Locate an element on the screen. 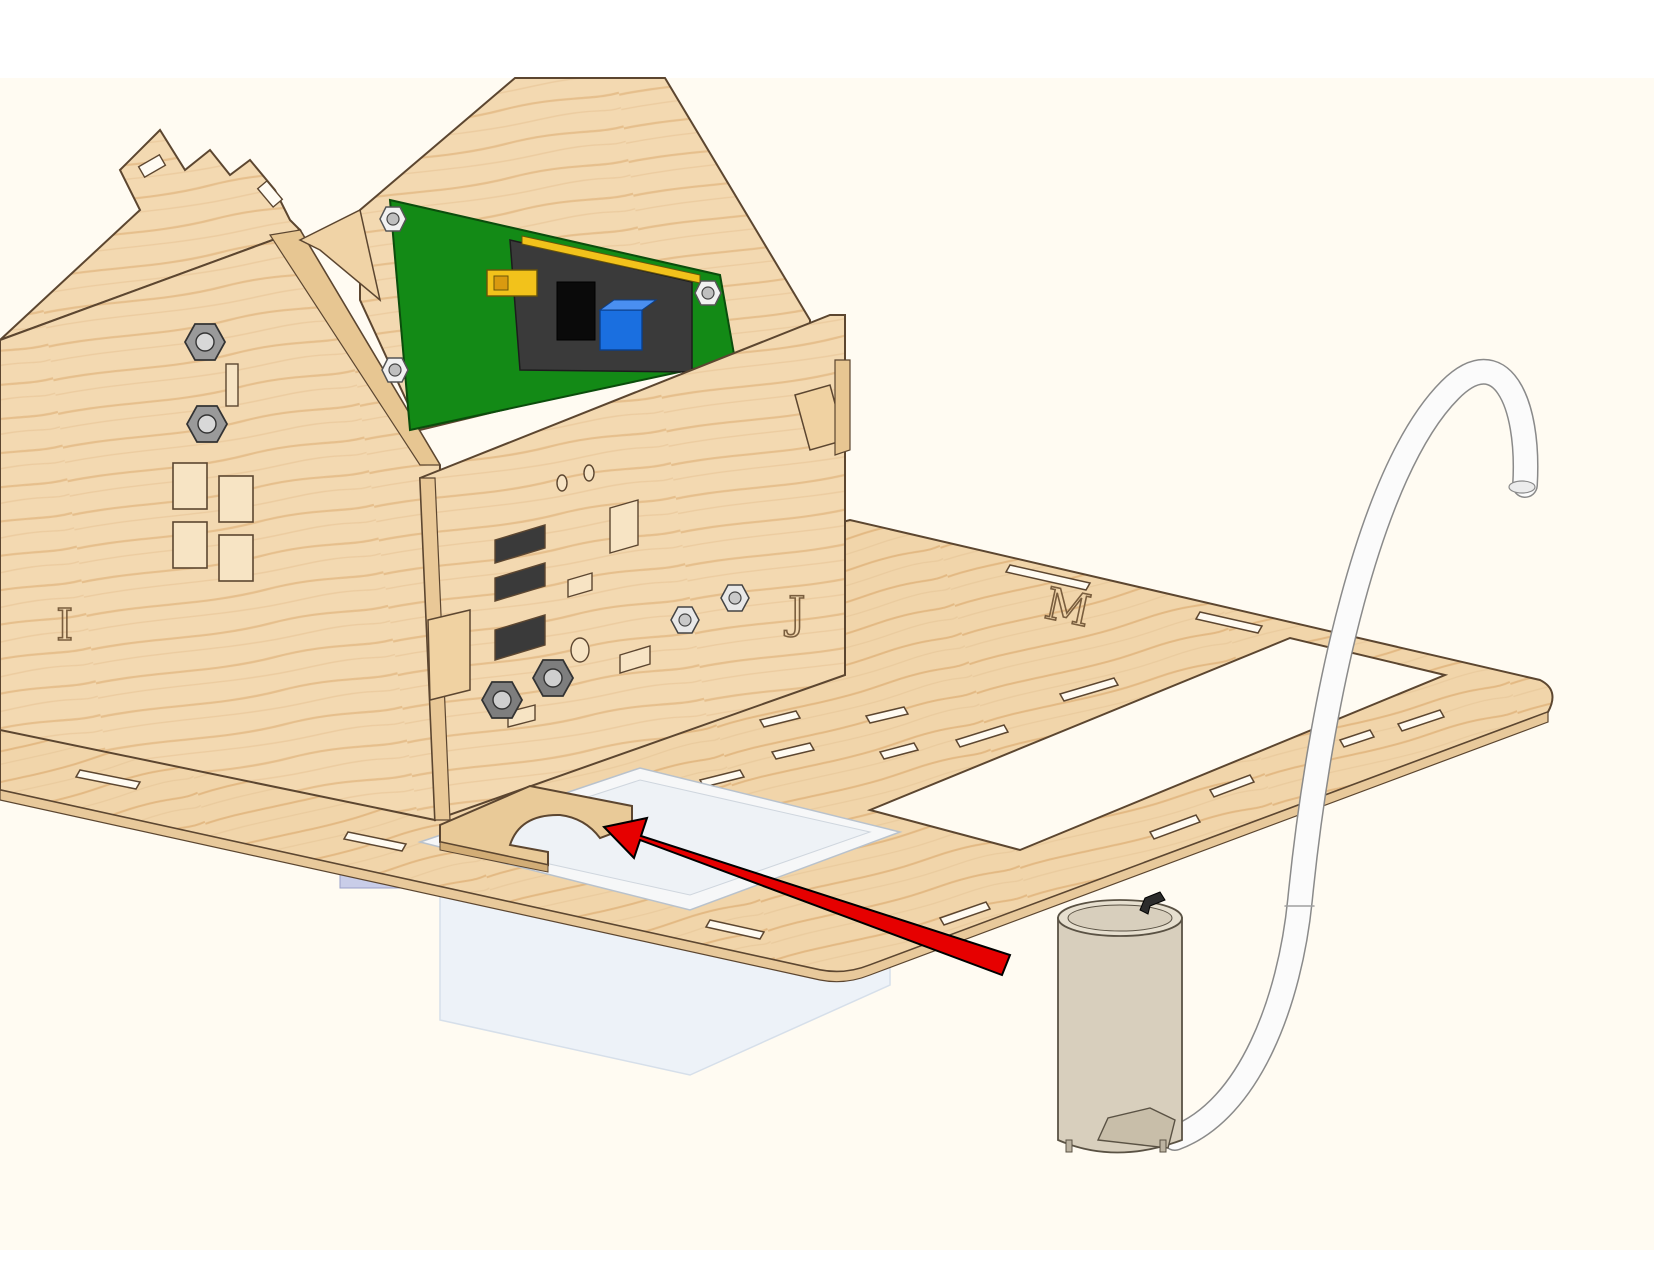 The width and height of the screenshot is (1654, 1278). left-wall-panel: I is located at coordinates (221, 475).